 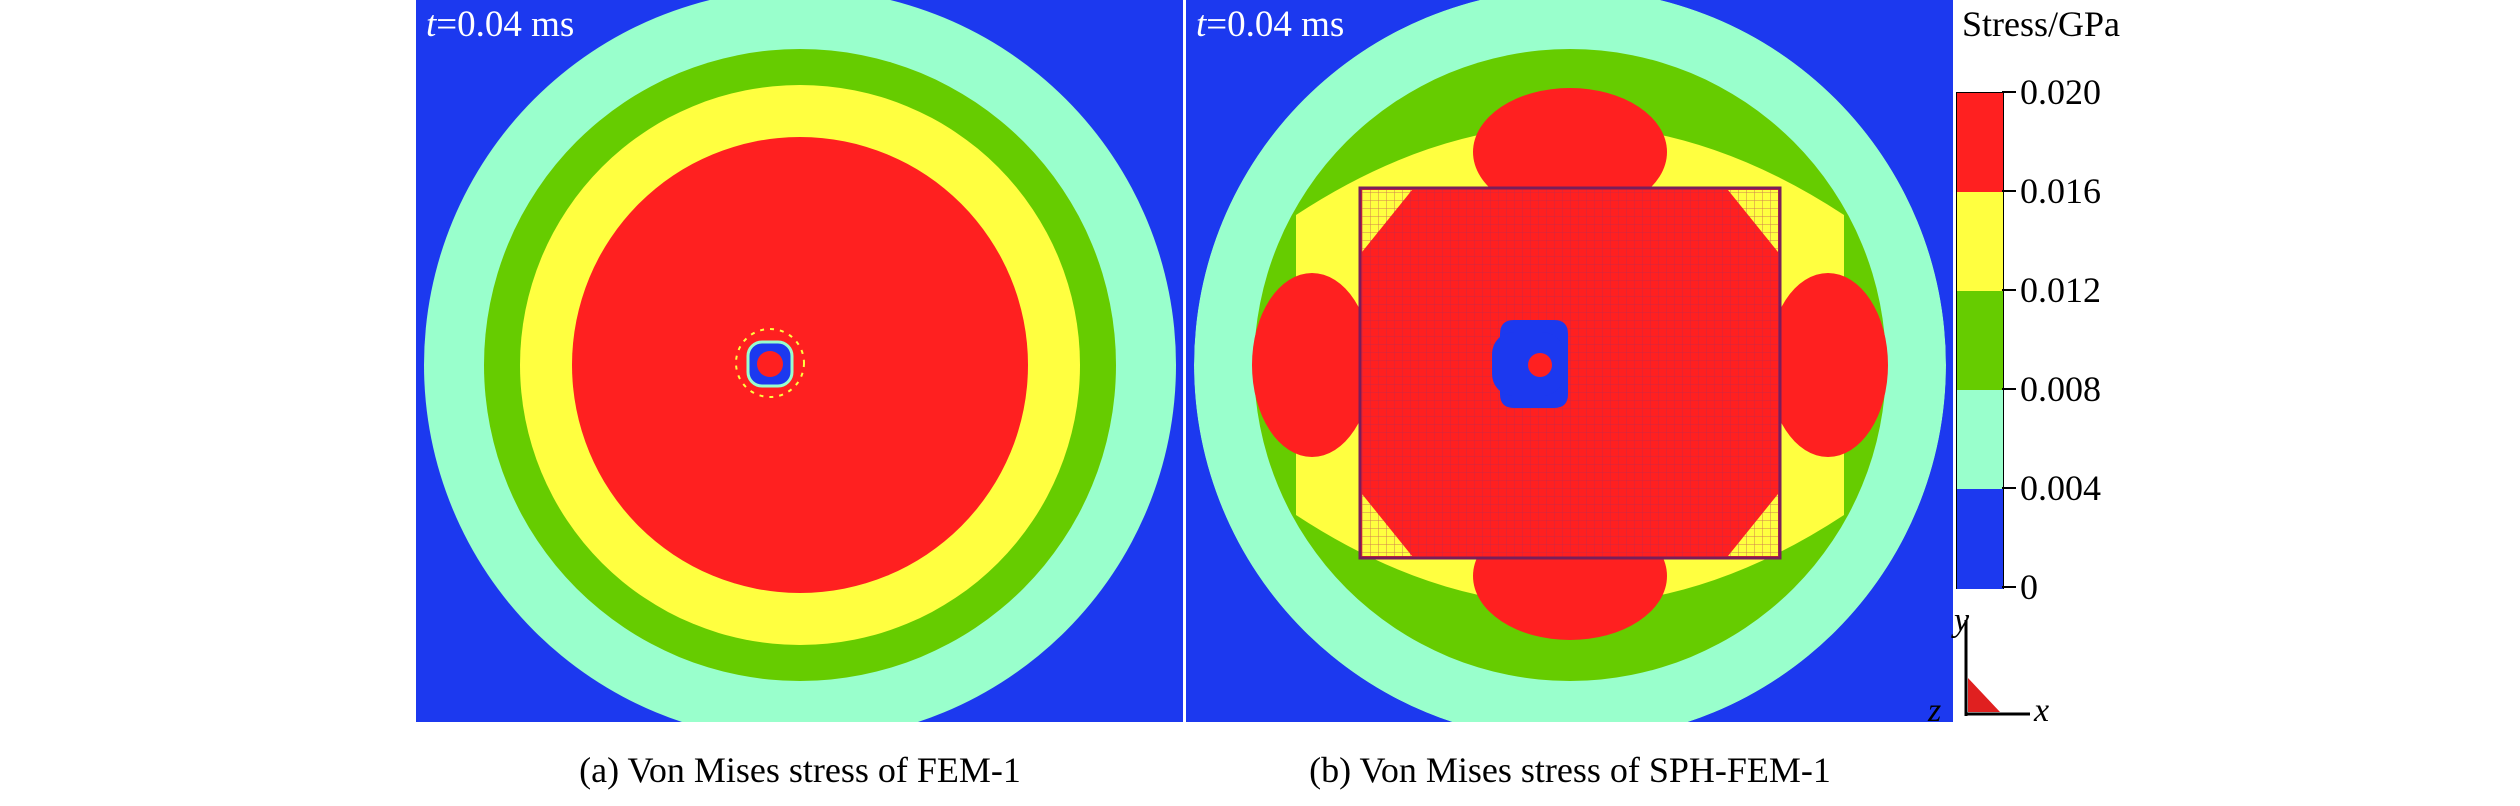 I want to click on color-scale-tick-label: 0.016, so click(x=2060, y=191).